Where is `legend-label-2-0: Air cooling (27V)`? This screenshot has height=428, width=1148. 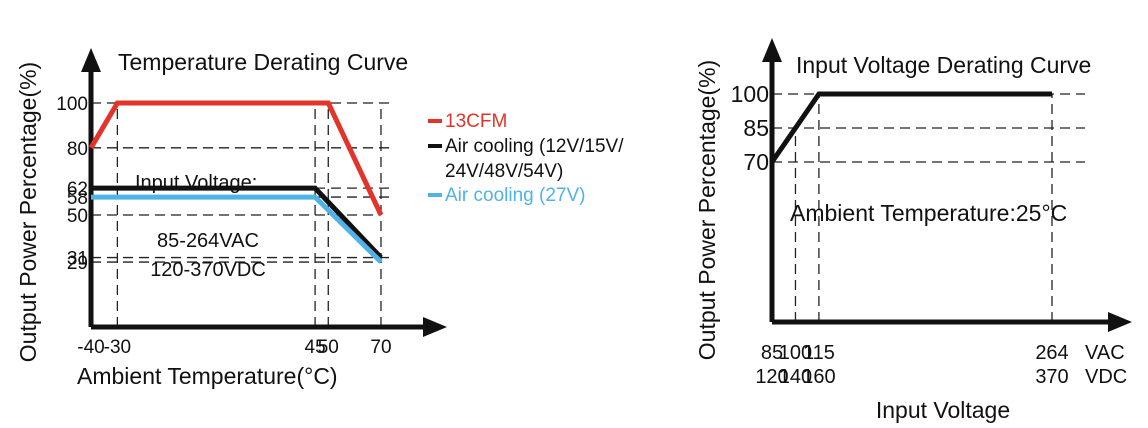
legend-label-2-0: Air cooling (27V) is located at coordinates (515, 195).